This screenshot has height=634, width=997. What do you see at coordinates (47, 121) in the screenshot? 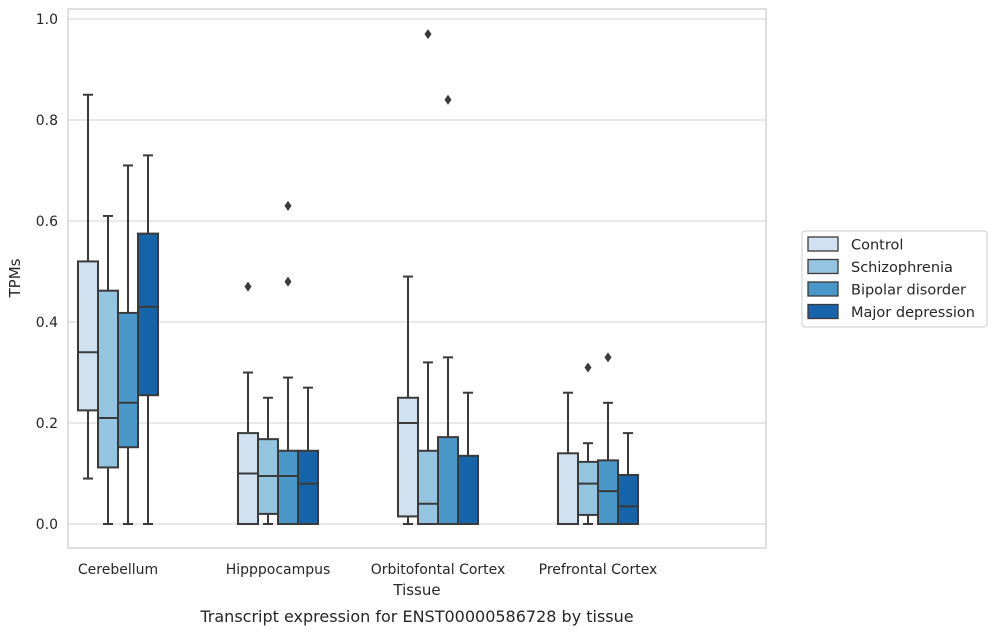
I see `y-tick-label: 0.8` at bounding box center [47, 121].